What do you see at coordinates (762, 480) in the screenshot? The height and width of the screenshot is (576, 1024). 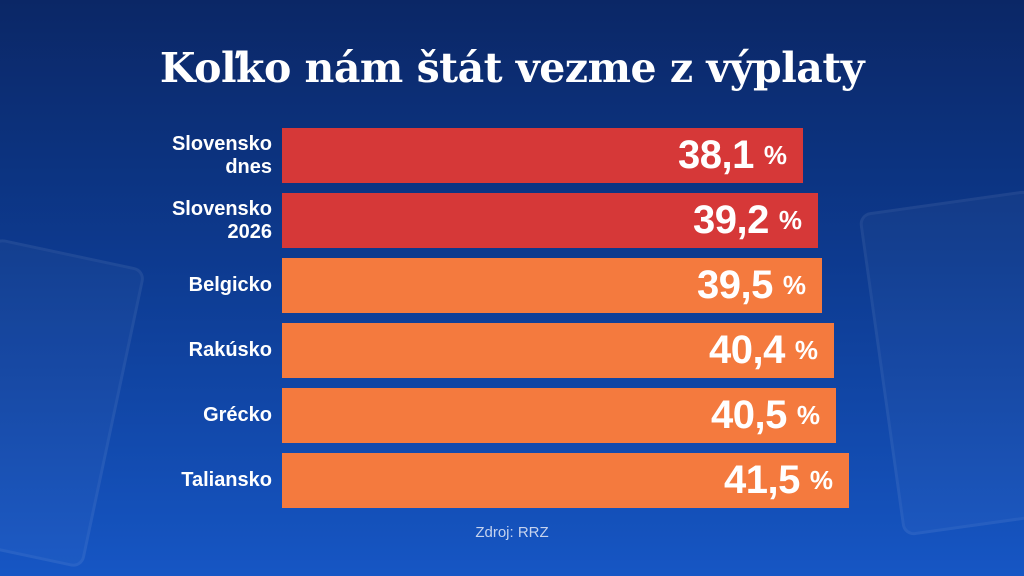 I see `bar-value-label: 41,5` at bounding box center [762, 480].